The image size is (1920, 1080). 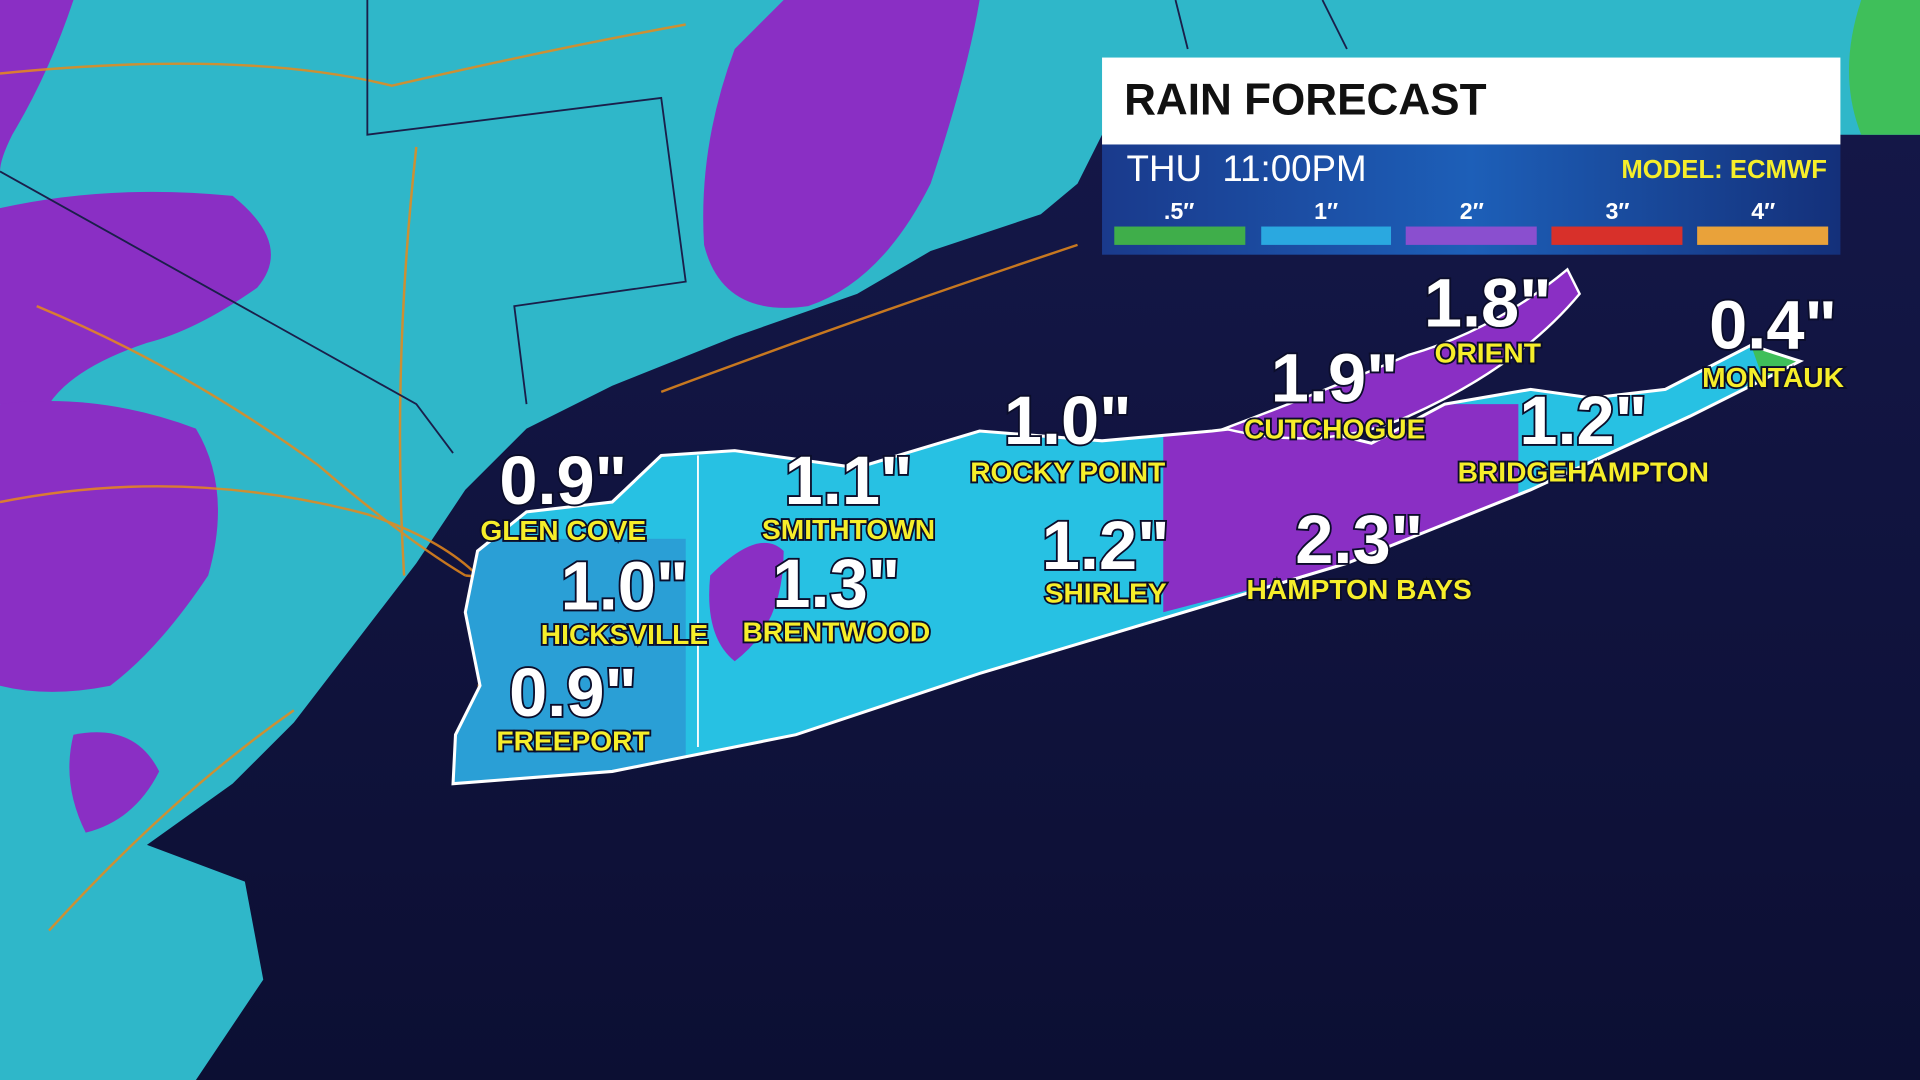 I want to click on town-name: CUTCHOGUE, so click(x=1334, y=428).